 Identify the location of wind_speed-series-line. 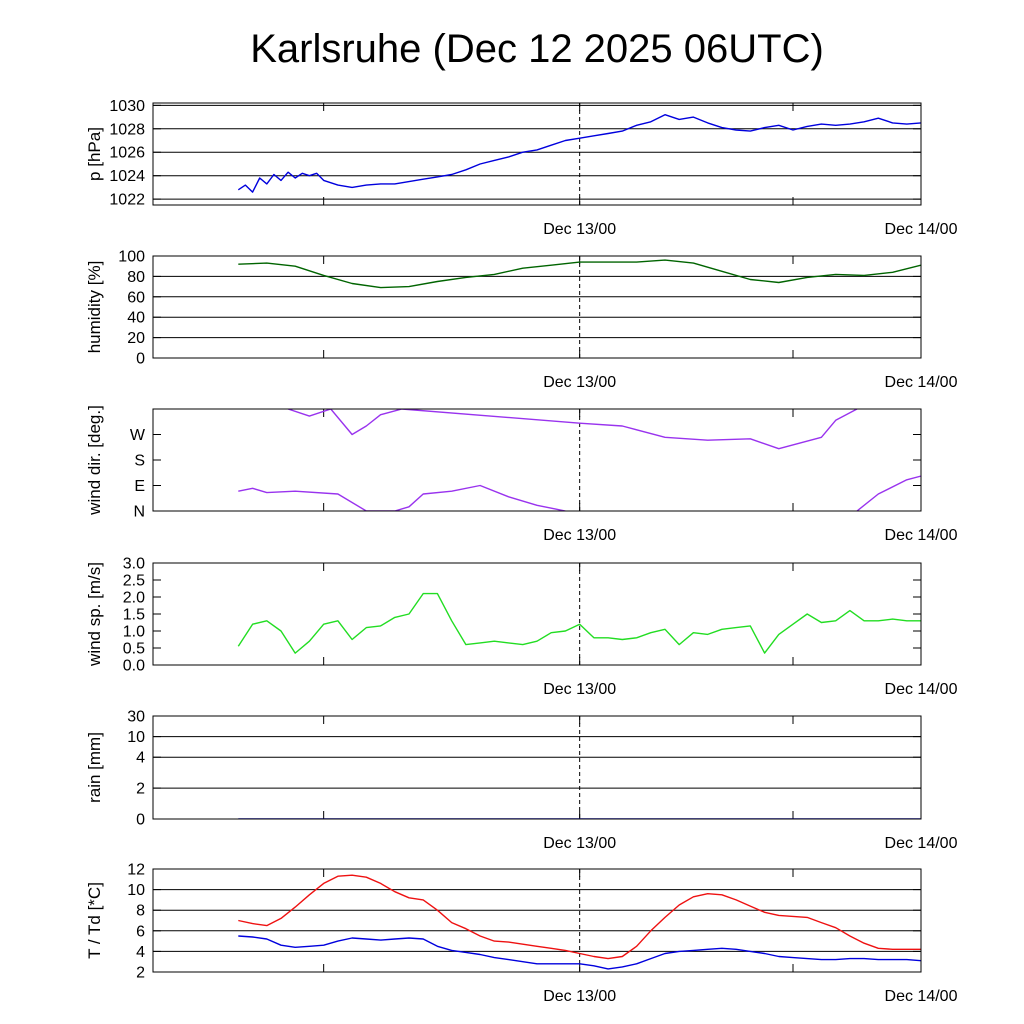
(579, 623).